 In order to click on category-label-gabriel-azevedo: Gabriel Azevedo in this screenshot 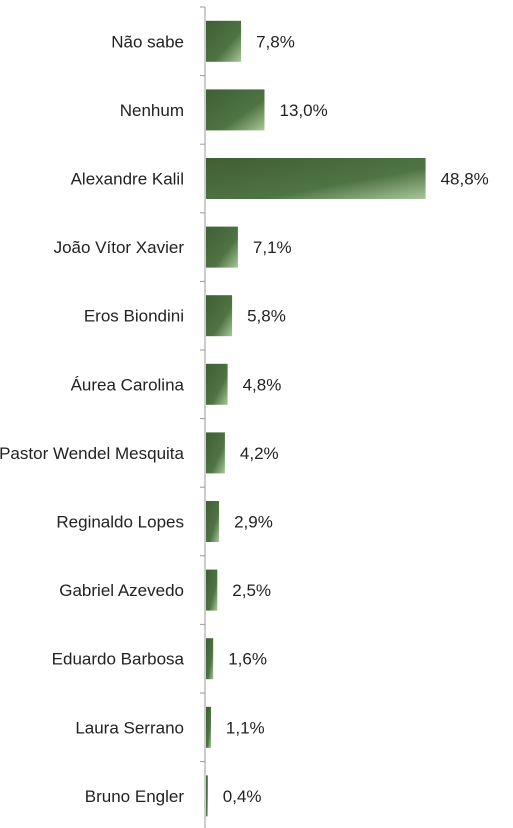, I will do `click(121, 590)`.